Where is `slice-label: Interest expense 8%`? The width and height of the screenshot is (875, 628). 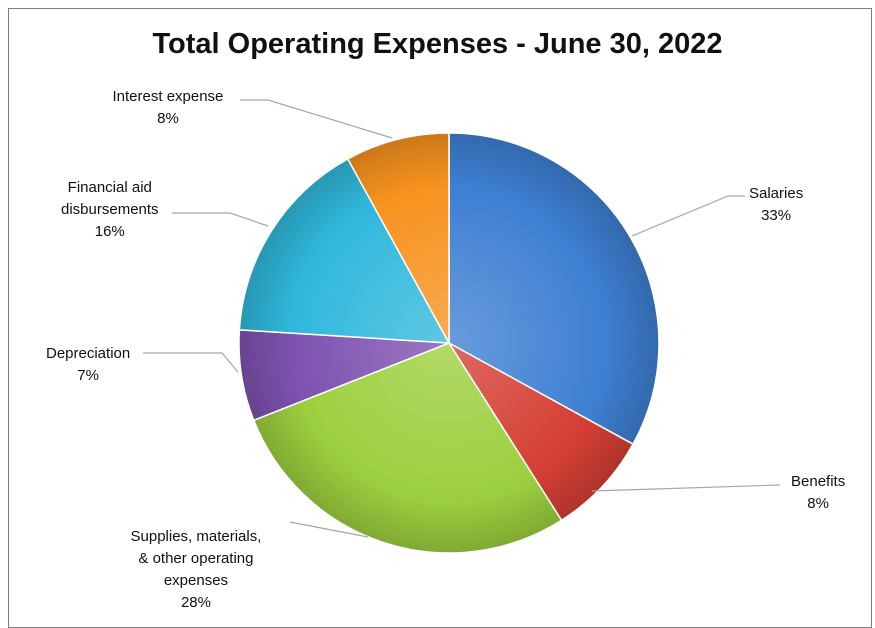
slice-label: Interest expense 8% is located at coordinates (168, 108).